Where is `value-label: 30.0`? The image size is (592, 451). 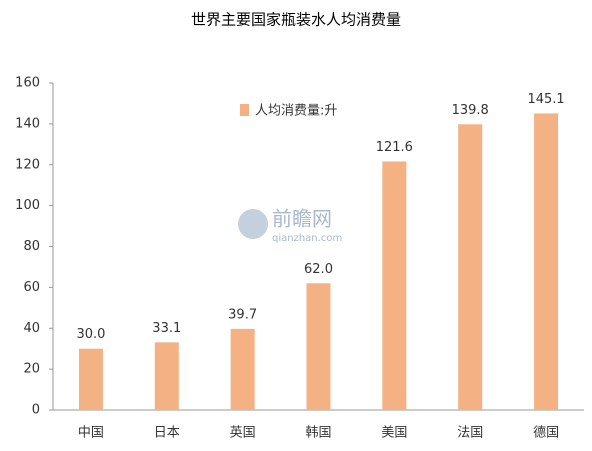
value-label: 30.0 is located at coordinates (90, 334).